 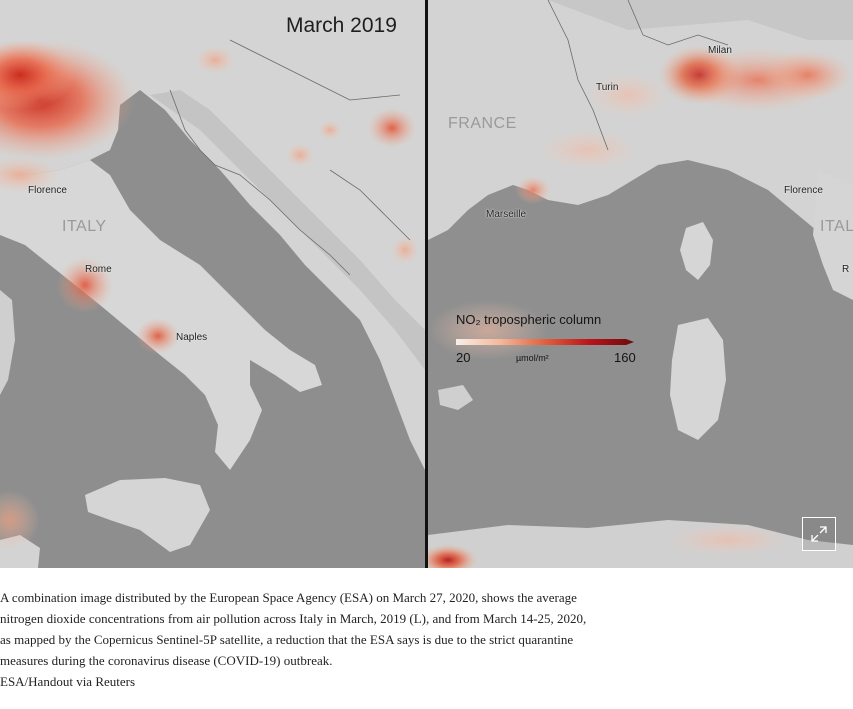 What do you see at coordinates (192, 337) in the screenshot?
I see `city-label-naples: Naples` at bounding box center [192, 337].